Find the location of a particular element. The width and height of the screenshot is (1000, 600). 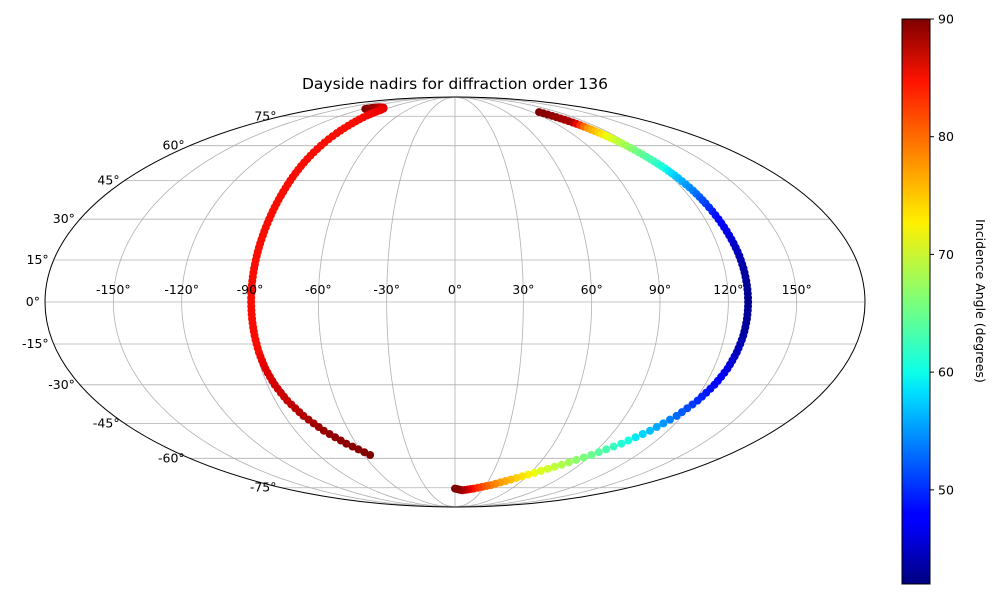

latitude-tick-label: -15° is located at coordinates (35, 343).